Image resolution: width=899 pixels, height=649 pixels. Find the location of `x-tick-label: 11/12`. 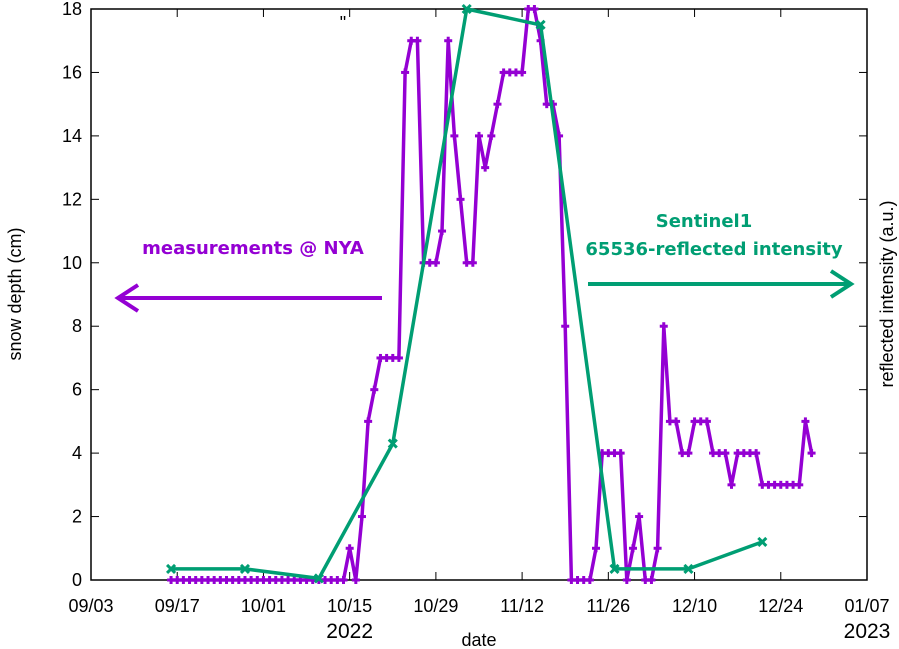

x-tick-label: 11/12 is located at coordinates (522, 606).